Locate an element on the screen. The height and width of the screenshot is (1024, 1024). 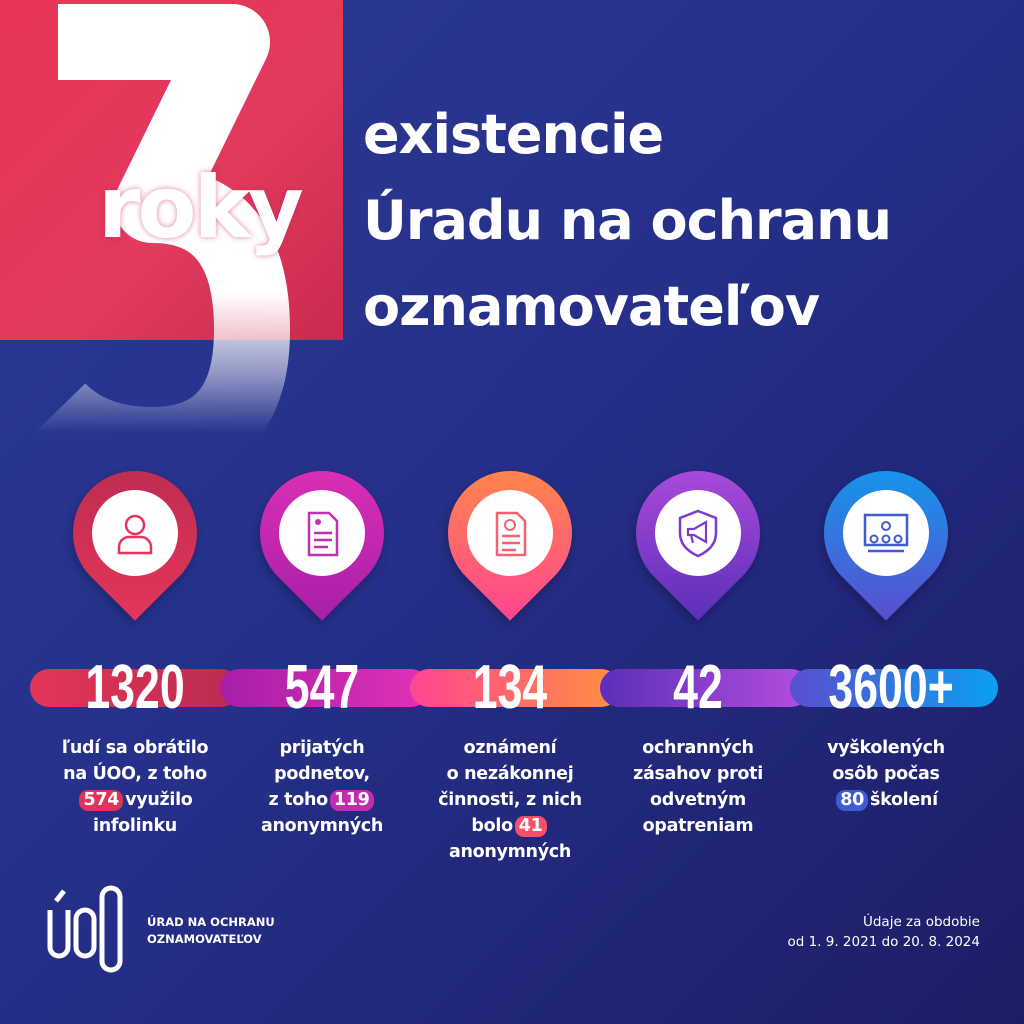
highlight-badge: 119 is located at coordinates (351, 800).